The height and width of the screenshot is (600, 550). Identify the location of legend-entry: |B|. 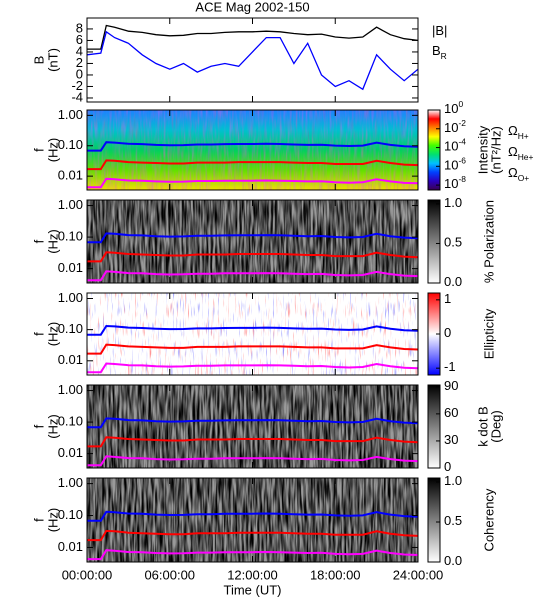
(439, 30).